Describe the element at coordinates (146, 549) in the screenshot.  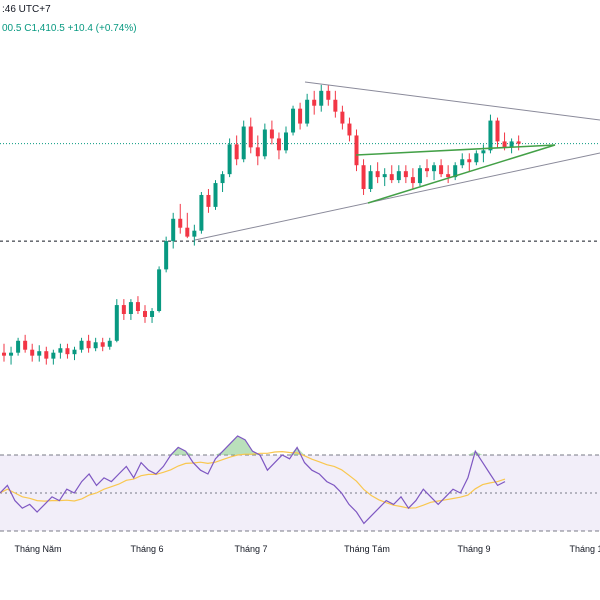
I see `x-tick-label: Tháng 6` at that location.